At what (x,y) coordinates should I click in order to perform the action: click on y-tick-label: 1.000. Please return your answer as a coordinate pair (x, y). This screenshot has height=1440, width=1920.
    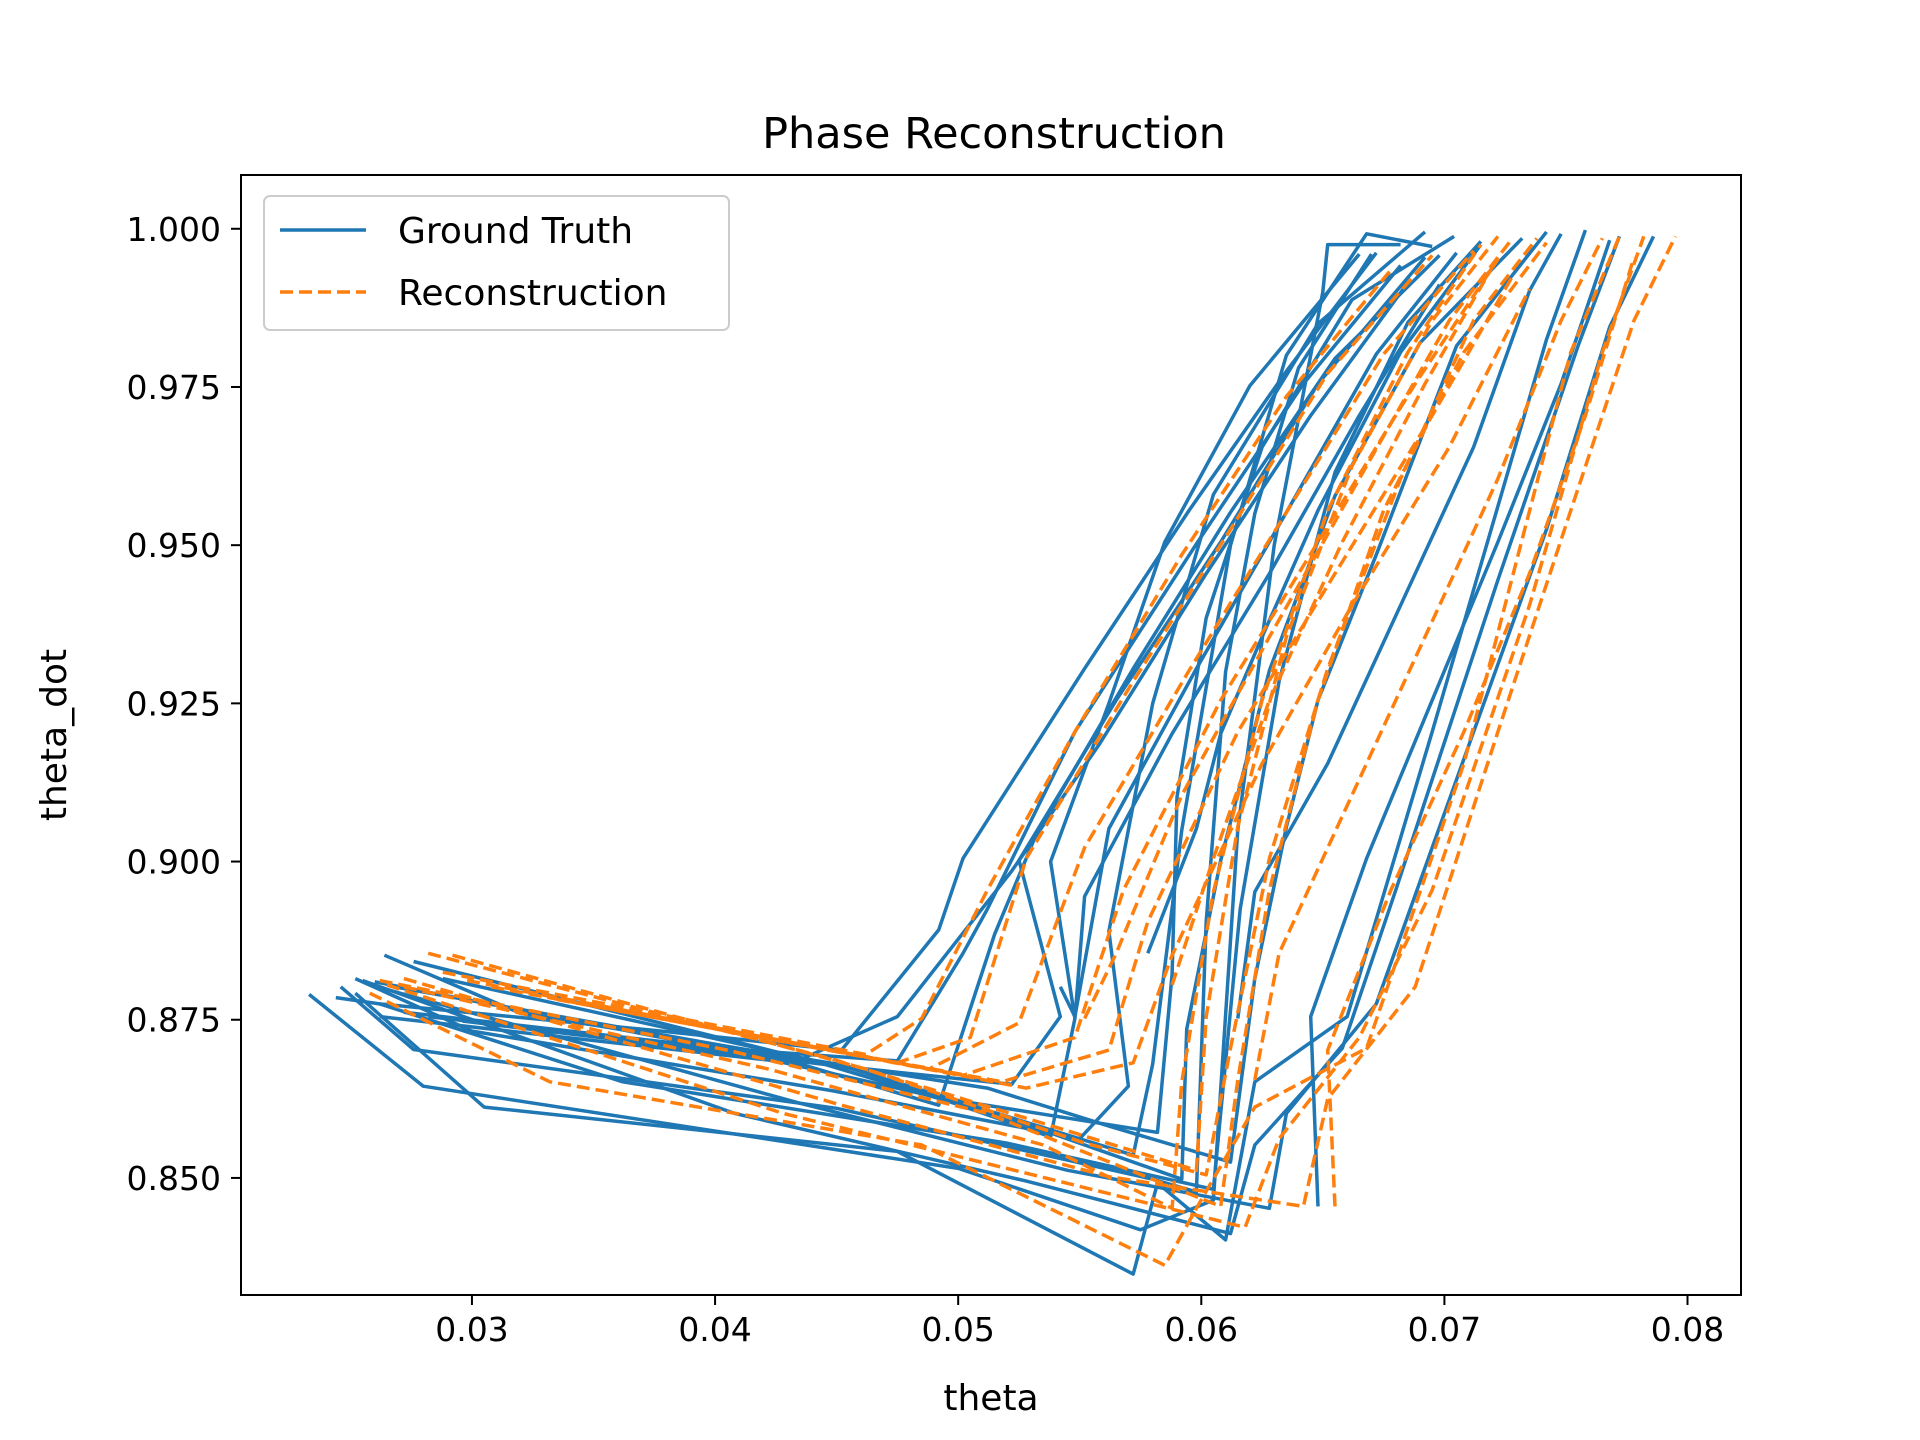
    Looking at the image, I should click on (174, 229).